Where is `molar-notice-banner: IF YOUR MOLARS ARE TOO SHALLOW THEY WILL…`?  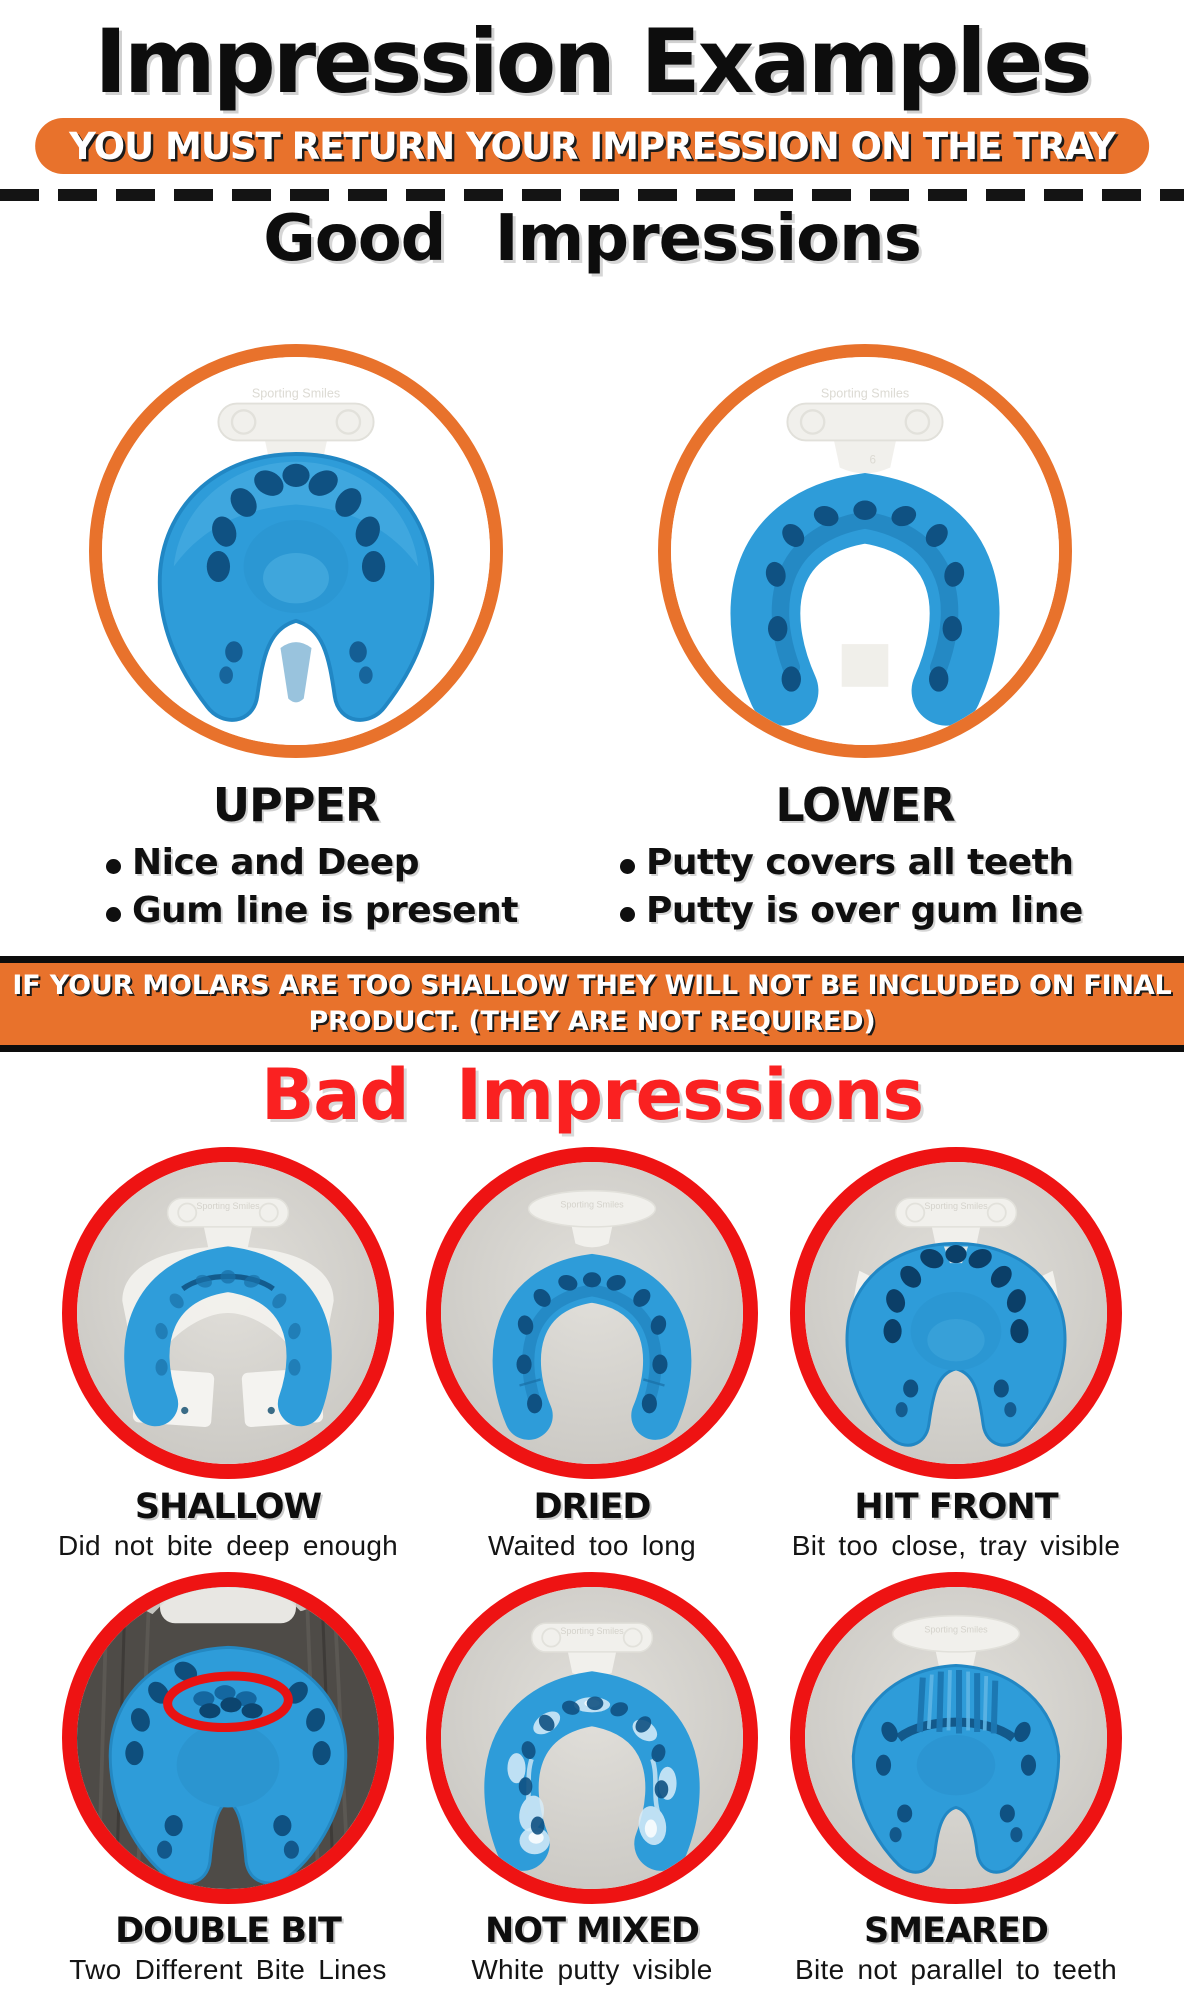
molar-notice-banner: IF YOUR MOLARS ARE TOO SHALLOW THEY WILL… is located at coordinates (592, 1004).